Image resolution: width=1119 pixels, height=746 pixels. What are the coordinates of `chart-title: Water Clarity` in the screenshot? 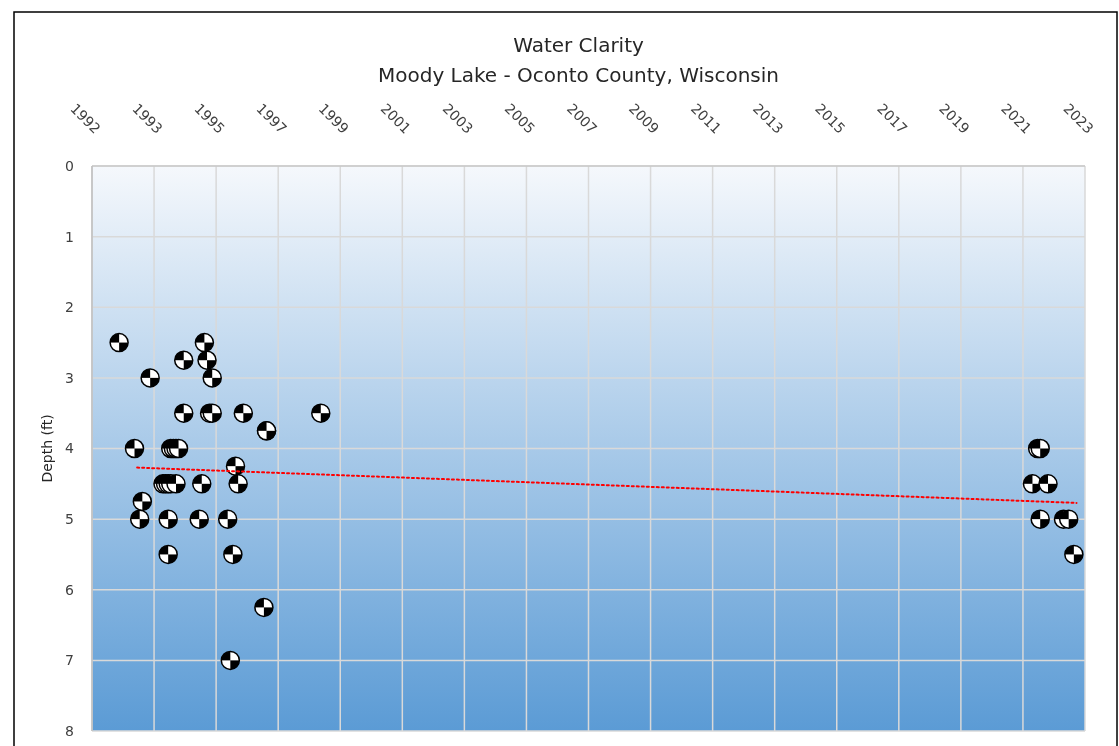 It's located at (579, 45).